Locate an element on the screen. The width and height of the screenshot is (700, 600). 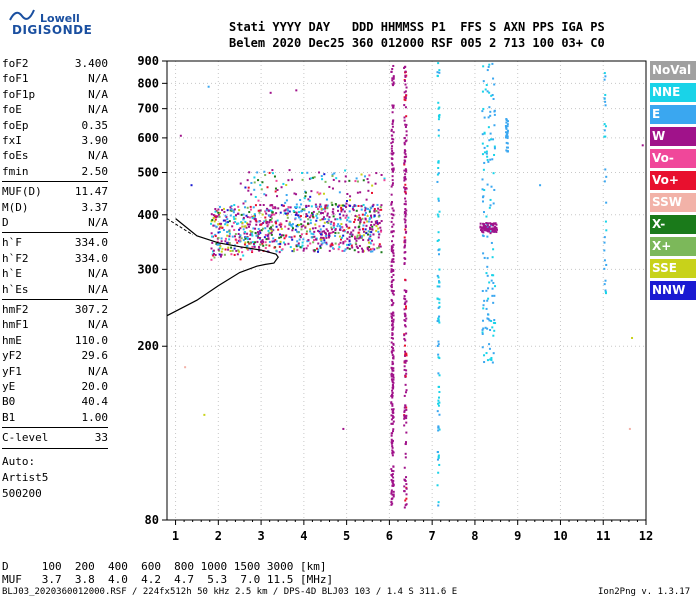
footer-version: Ion2Png v. 1.3.17 is located at coordinates (644, 592).